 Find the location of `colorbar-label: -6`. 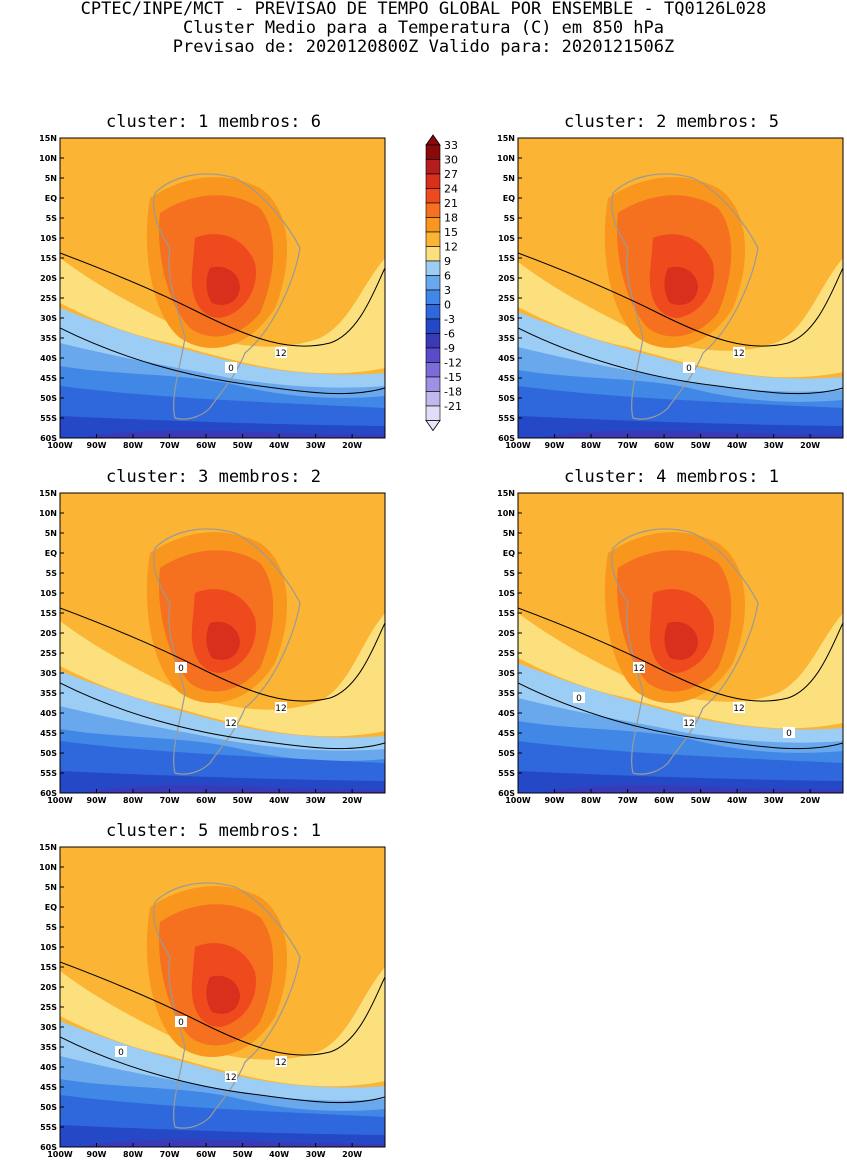

colorbar-label: -6 is located at coordinates (449, 334).